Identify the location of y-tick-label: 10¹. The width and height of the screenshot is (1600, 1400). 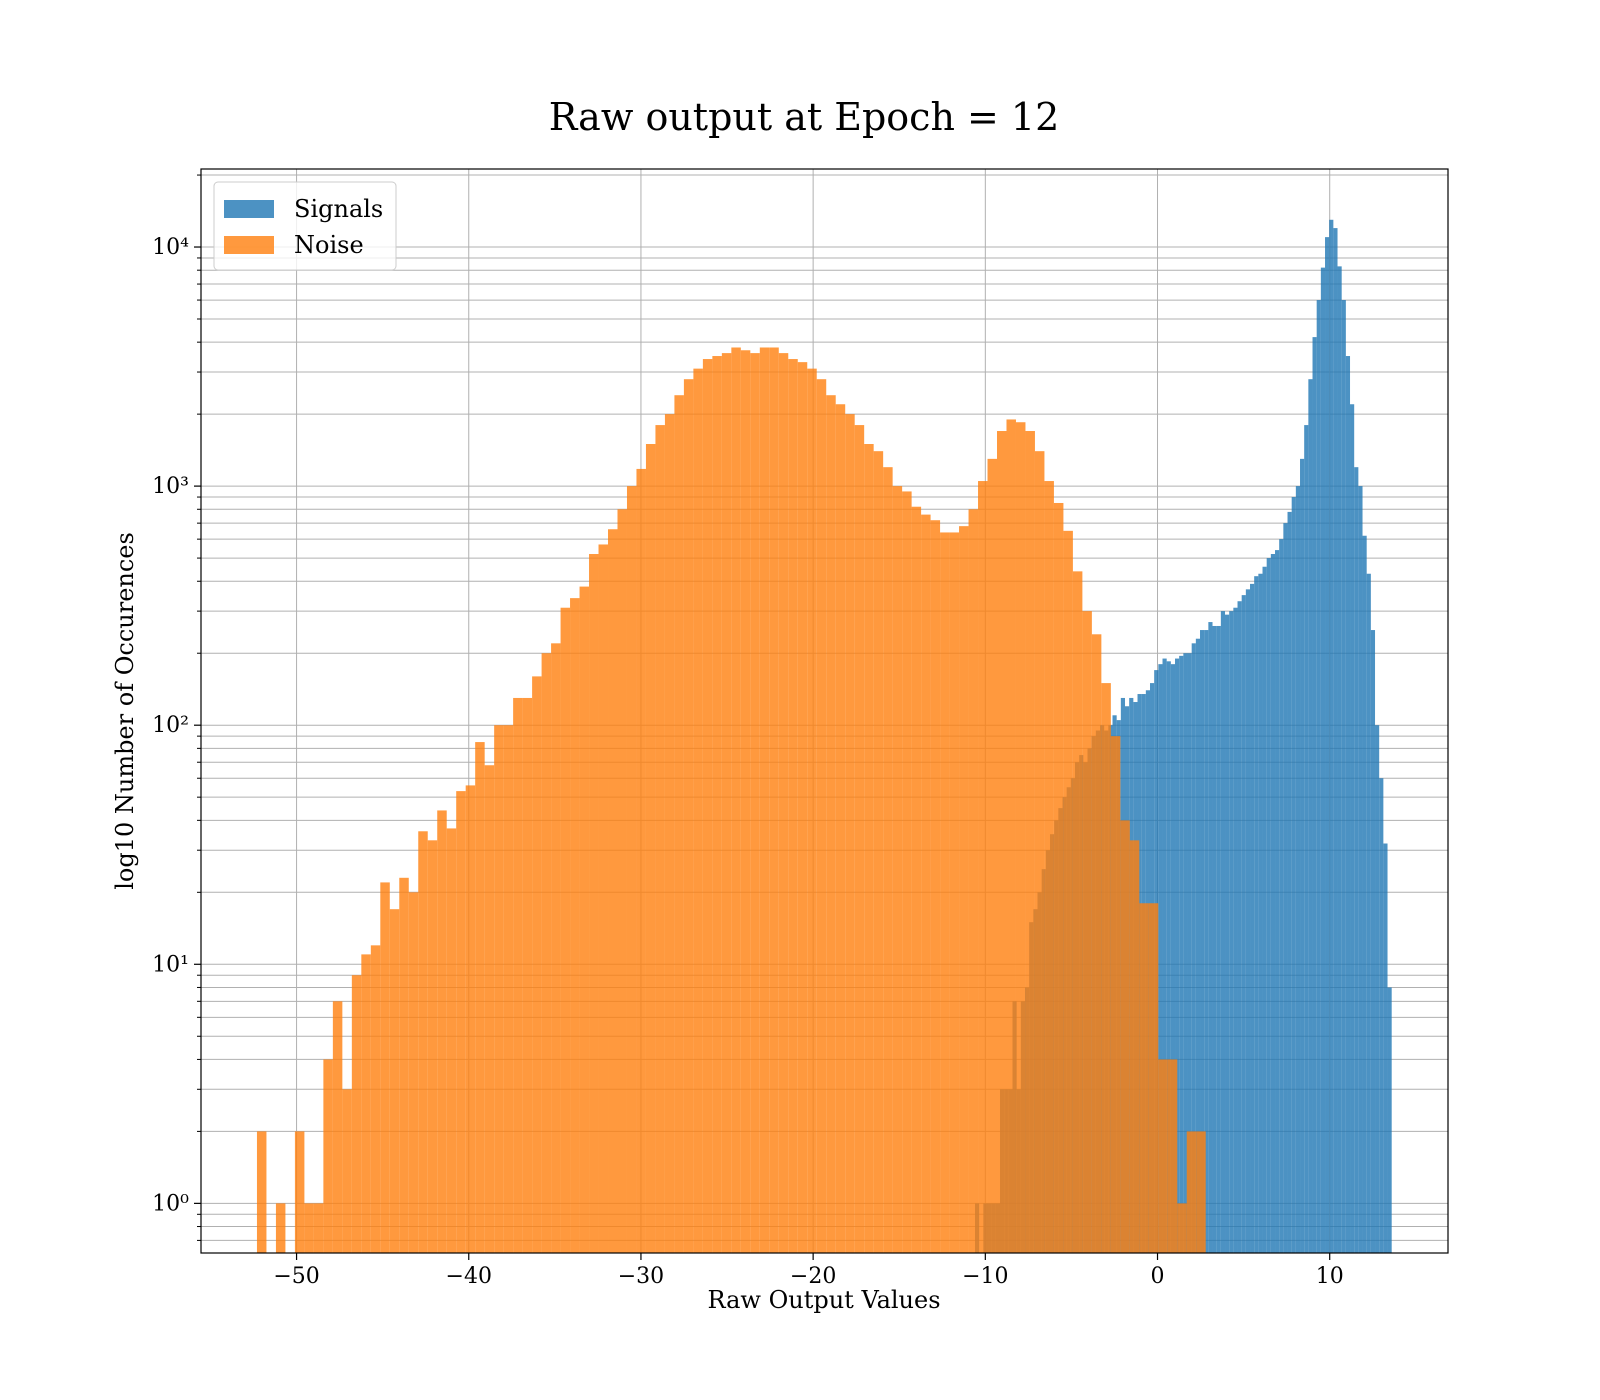
(170, 964).